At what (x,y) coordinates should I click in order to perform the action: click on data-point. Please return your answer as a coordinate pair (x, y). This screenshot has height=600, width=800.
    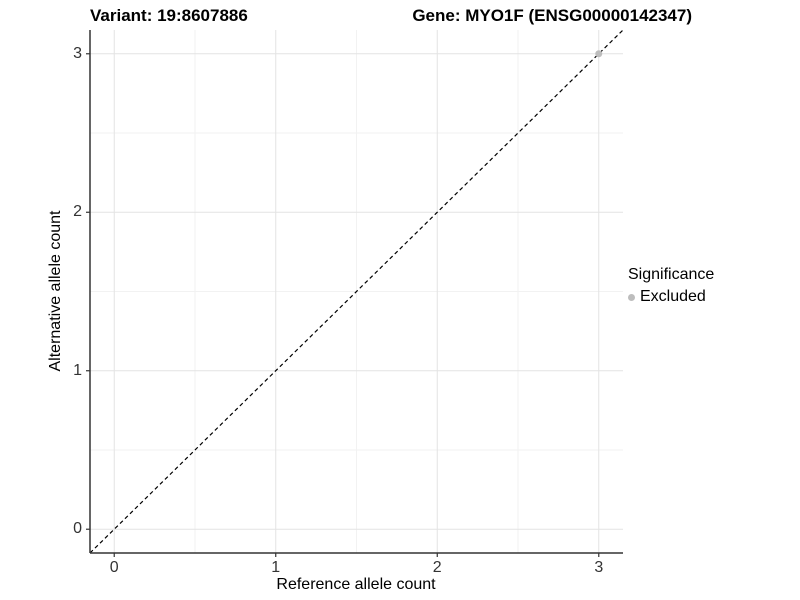
    Looking at the image, I should click on (599, 54).